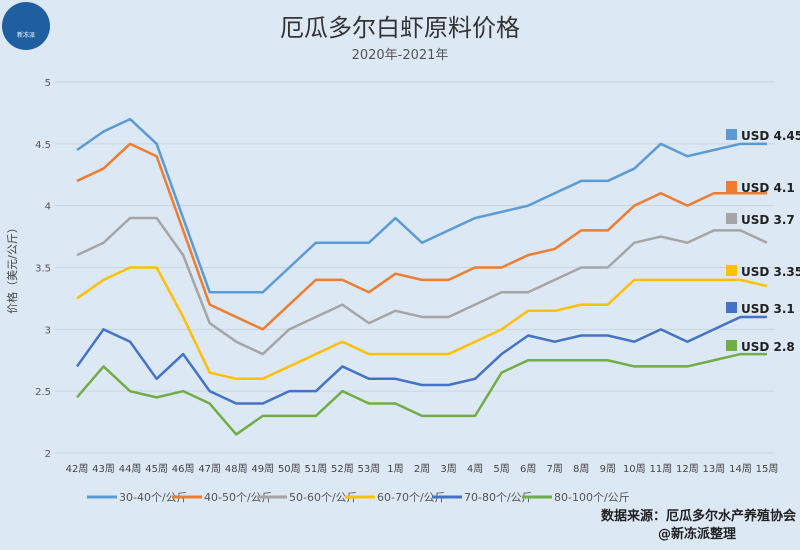 The width and height of the screenshot is (800, 550). What do you see at coordinates (323, 497) in the screenshot?
I see `legend-label: 50-60个/公斤` at bounding box center [323, 497].